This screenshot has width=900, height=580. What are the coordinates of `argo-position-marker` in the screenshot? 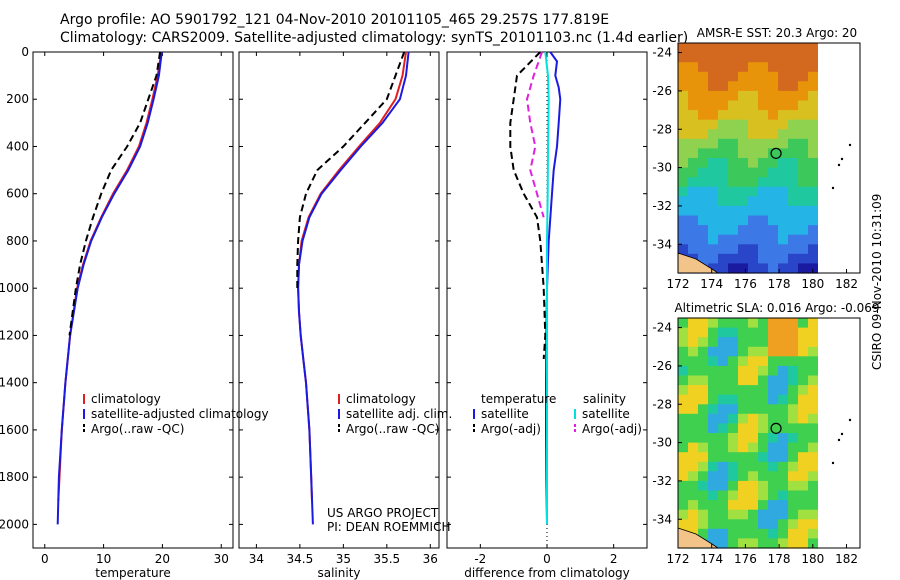 It's located at (776, 153).